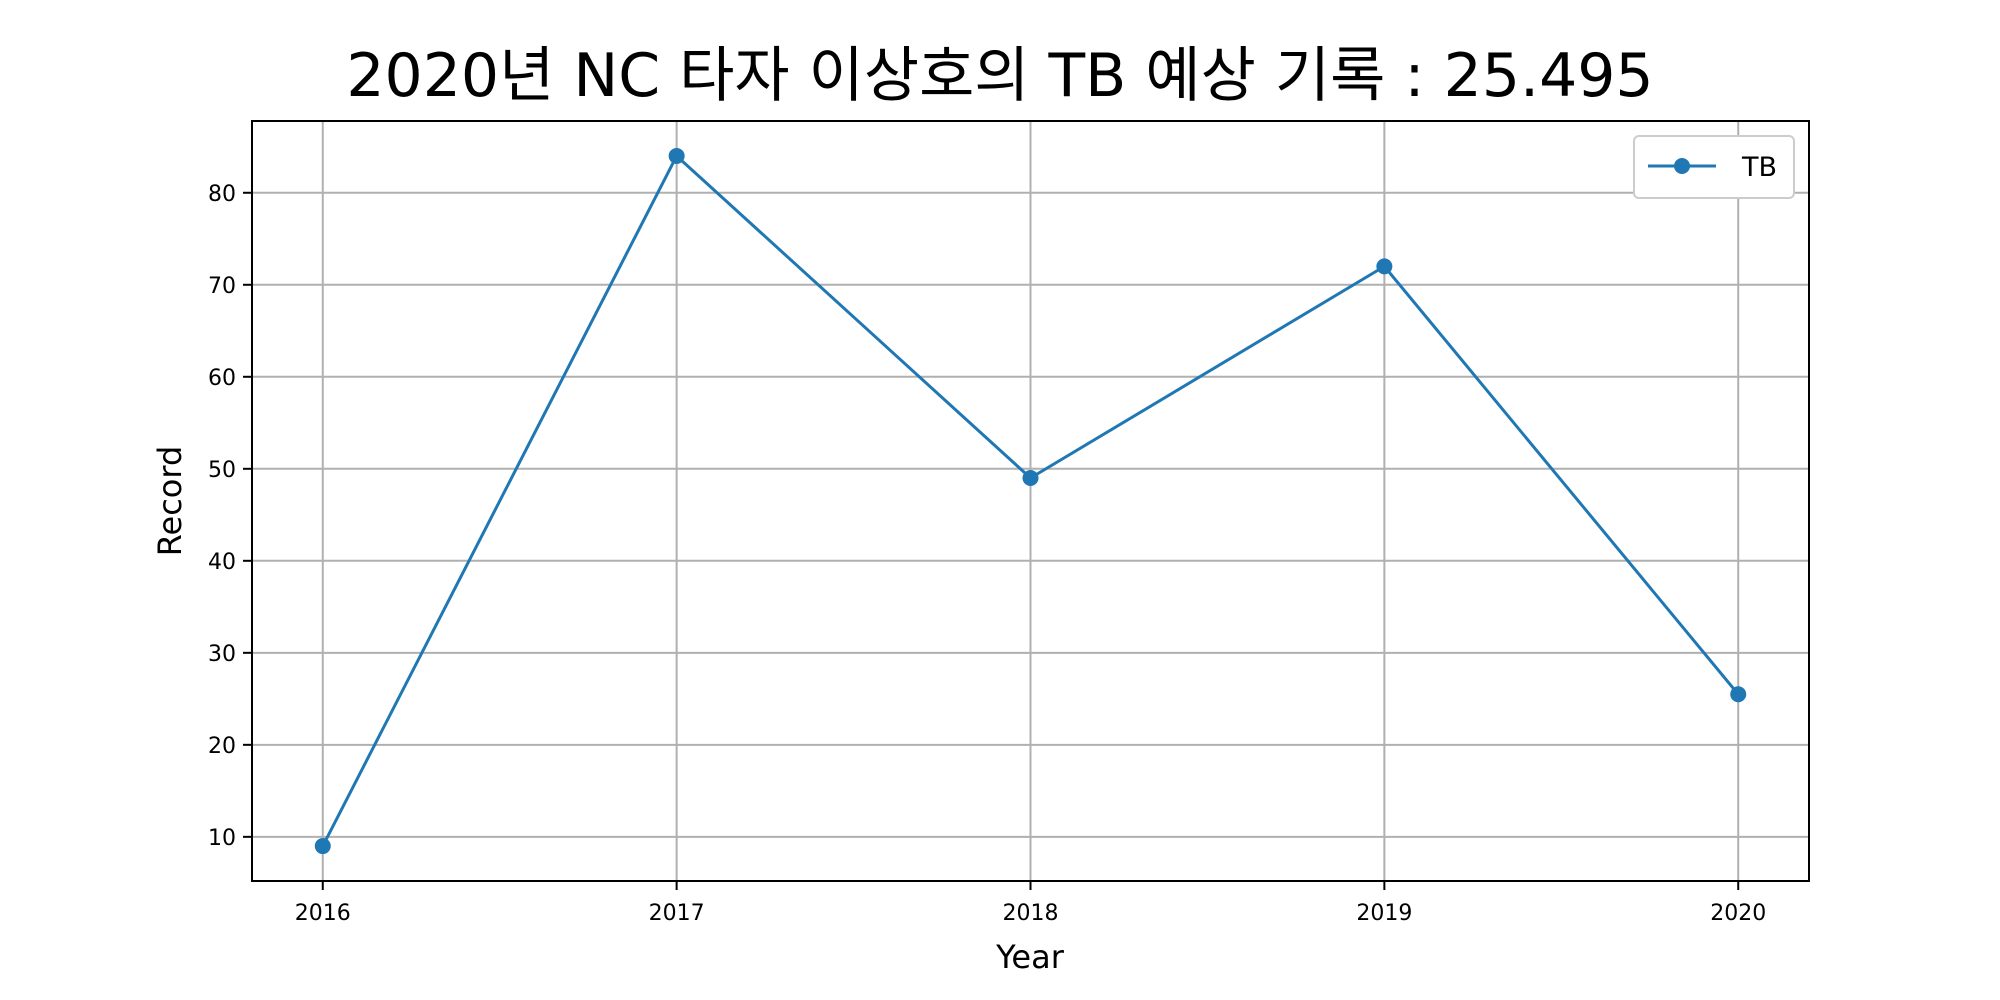  I want to click on y-axis-ticks: 10 20 30 40 50 60 70 80, so click(230, 516).